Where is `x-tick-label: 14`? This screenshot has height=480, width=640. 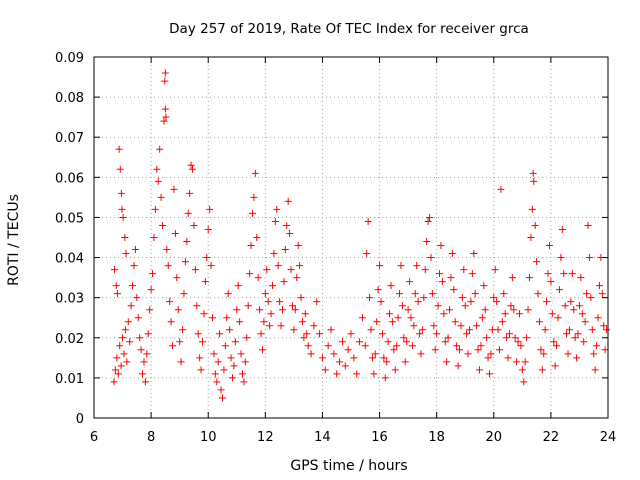 x-tick-label: 14 is located at coordinates (322, 437).